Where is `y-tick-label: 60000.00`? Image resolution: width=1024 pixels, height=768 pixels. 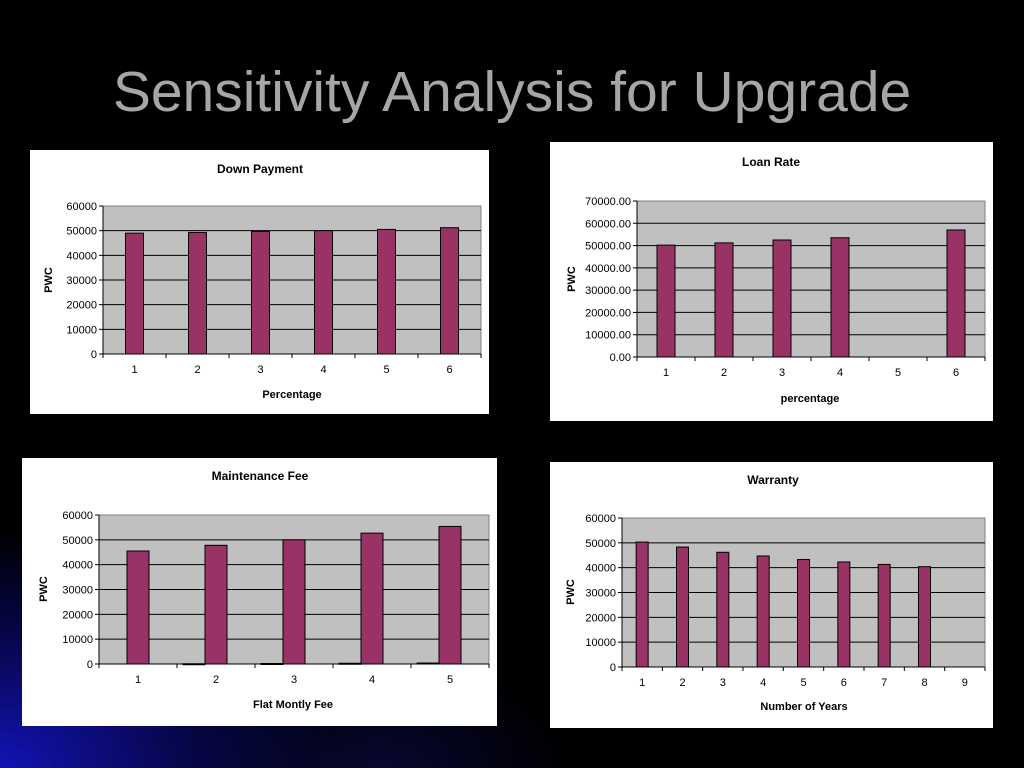
y-tick-label: 60000.00 is located at coordinates (608, 224).